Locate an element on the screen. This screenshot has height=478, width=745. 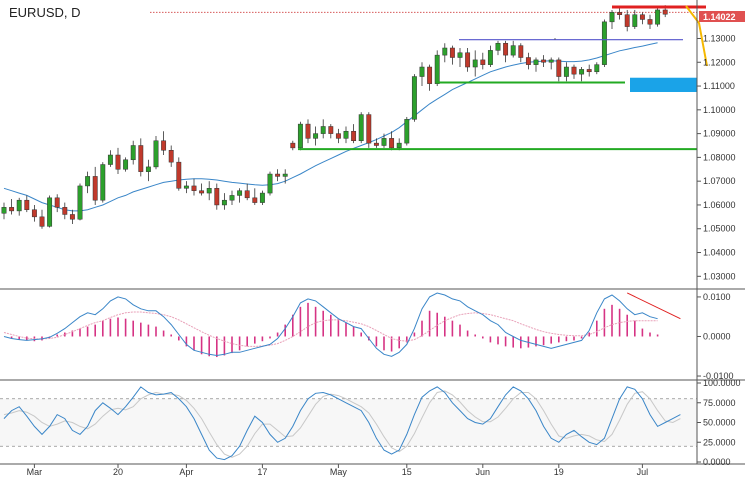
stochastic-panel is located at coordinates (348, 423).